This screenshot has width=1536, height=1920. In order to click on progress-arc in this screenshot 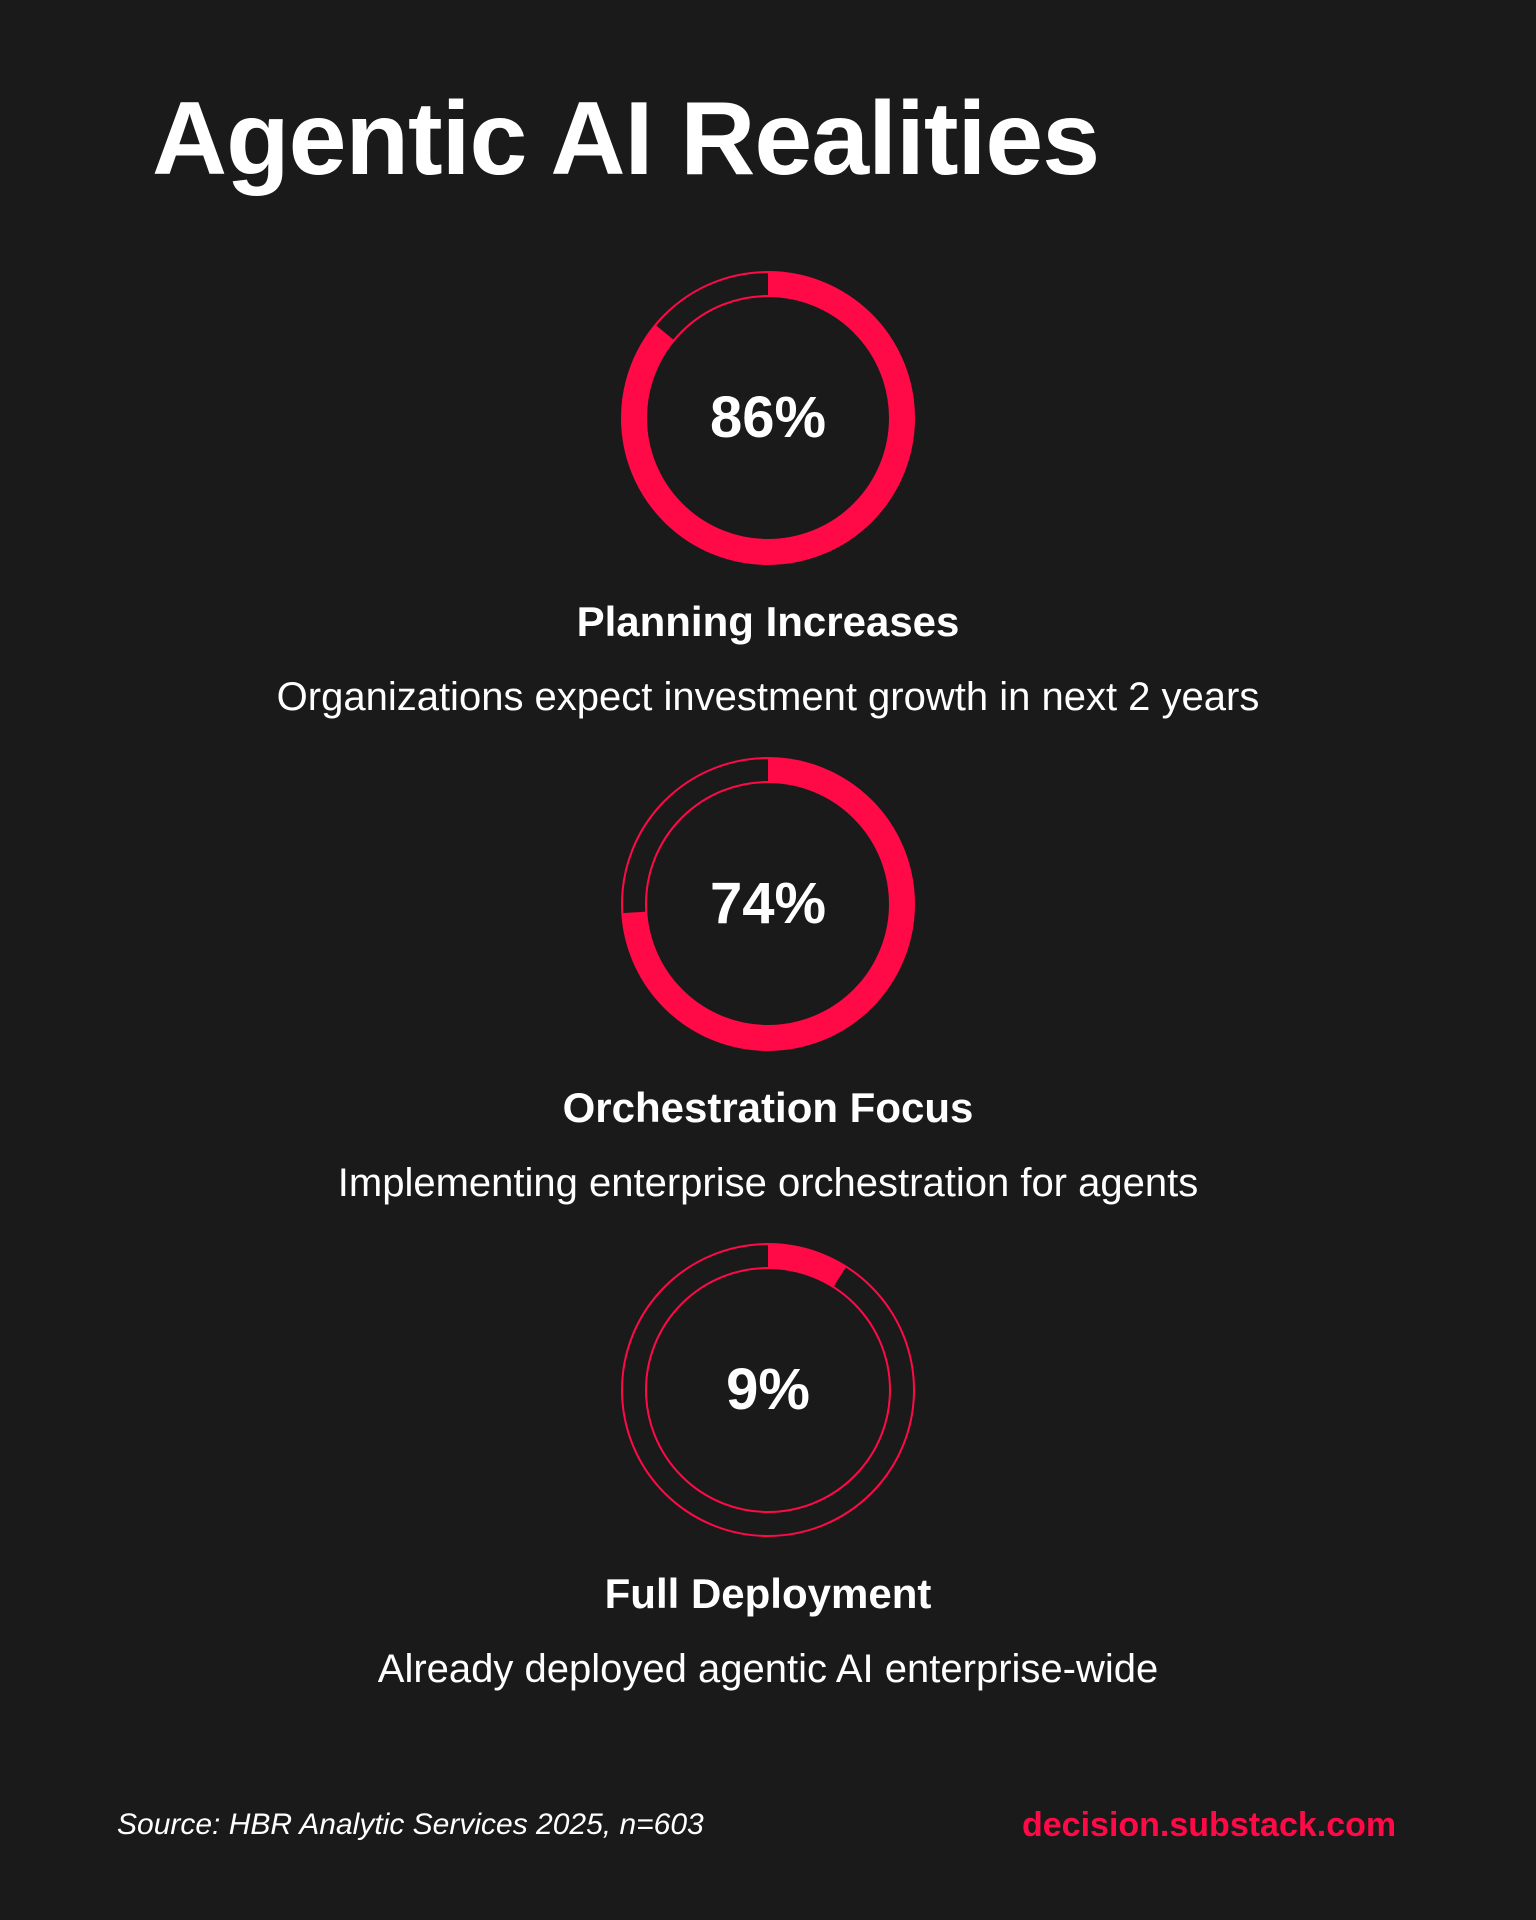, I will do `click(807, 1265)`.